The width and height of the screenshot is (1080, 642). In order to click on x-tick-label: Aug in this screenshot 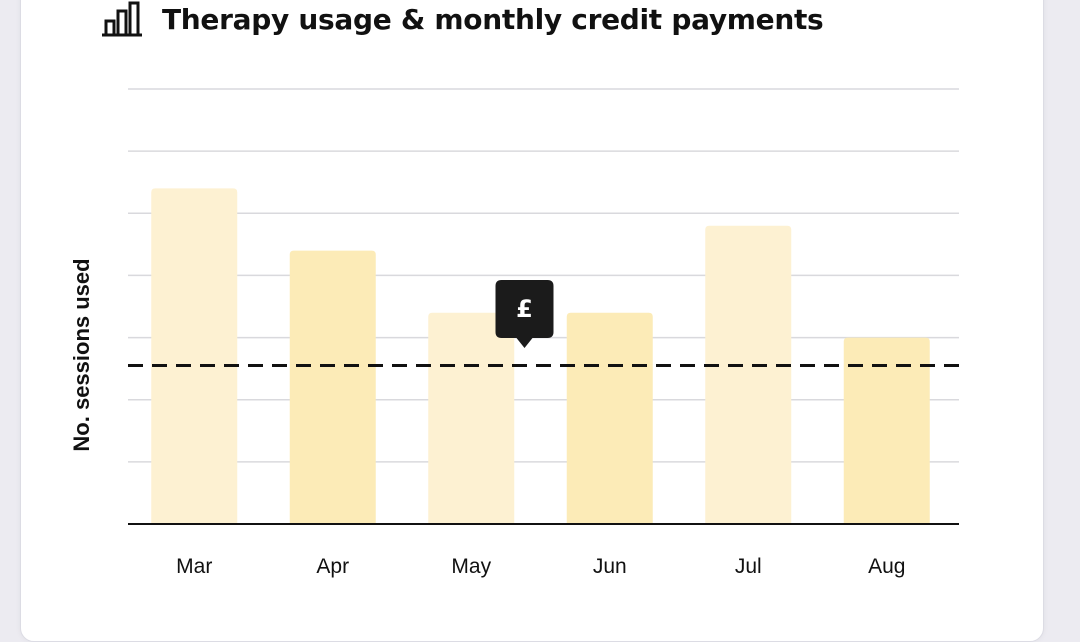, I will do `click(886, 566)`.